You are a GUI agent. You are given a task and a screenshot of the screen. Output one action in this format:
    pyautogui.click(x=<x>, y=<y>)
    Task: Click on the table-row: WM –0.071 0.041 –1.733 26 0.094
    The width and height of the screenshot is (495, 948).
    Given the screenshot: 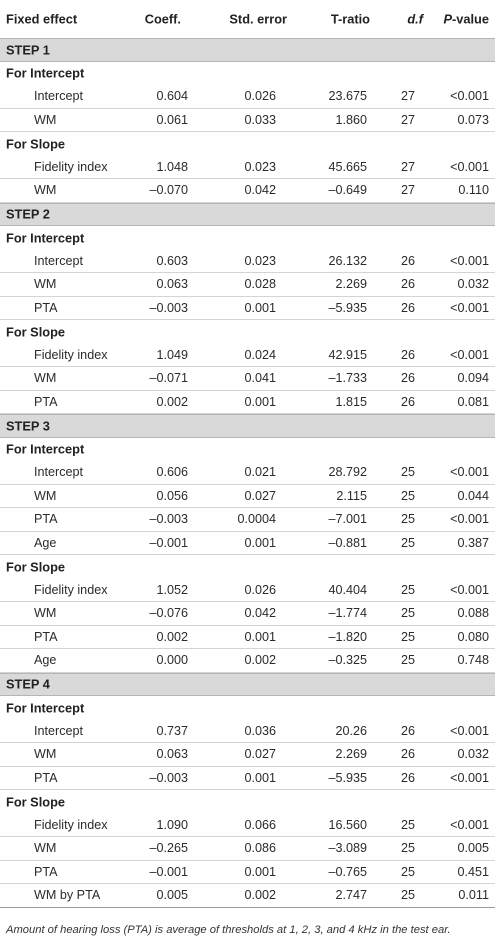 What is the action you would take?
    pyautogui.click(x=247, y=379)
    